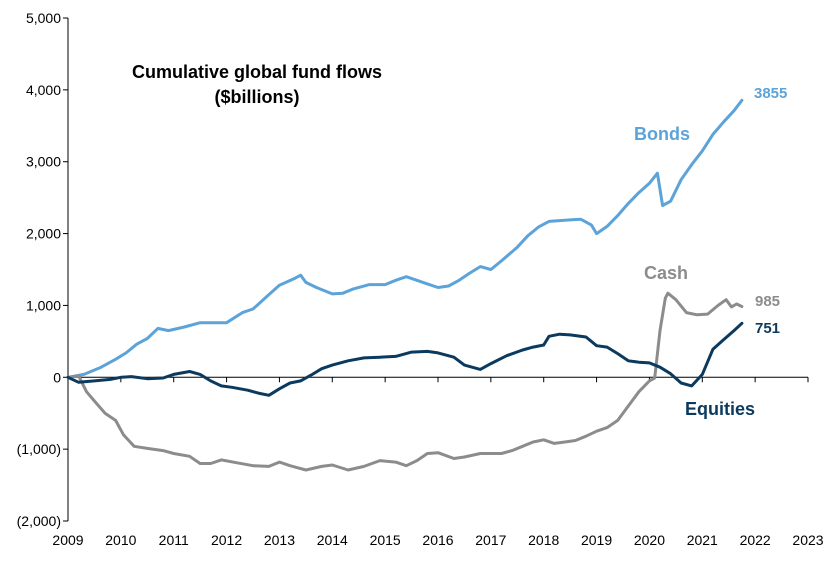 This screenshot has height=565, width=840. What do you see at coordinates (39, 449) in the screenshot?
I see `y-tick-label: (1,000)` at bounding box center [39, 449].